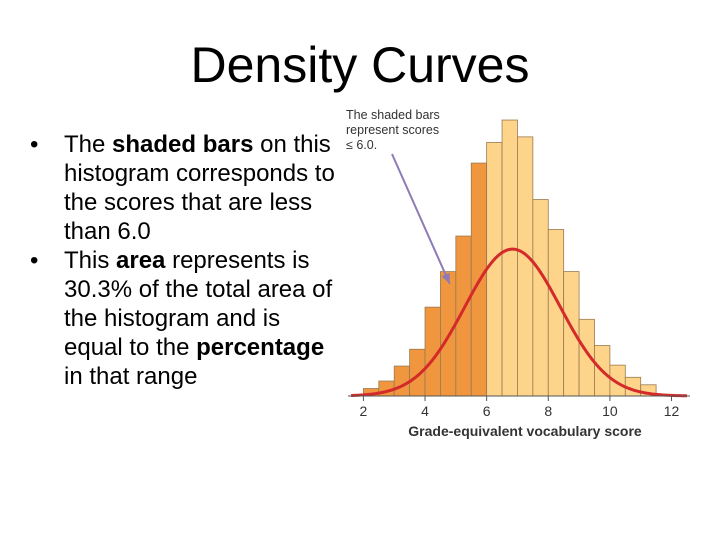 Image resolution: width=720 pixels, height=540 pixels. I want to click on x-tick-label: 10, so click(610, 411).